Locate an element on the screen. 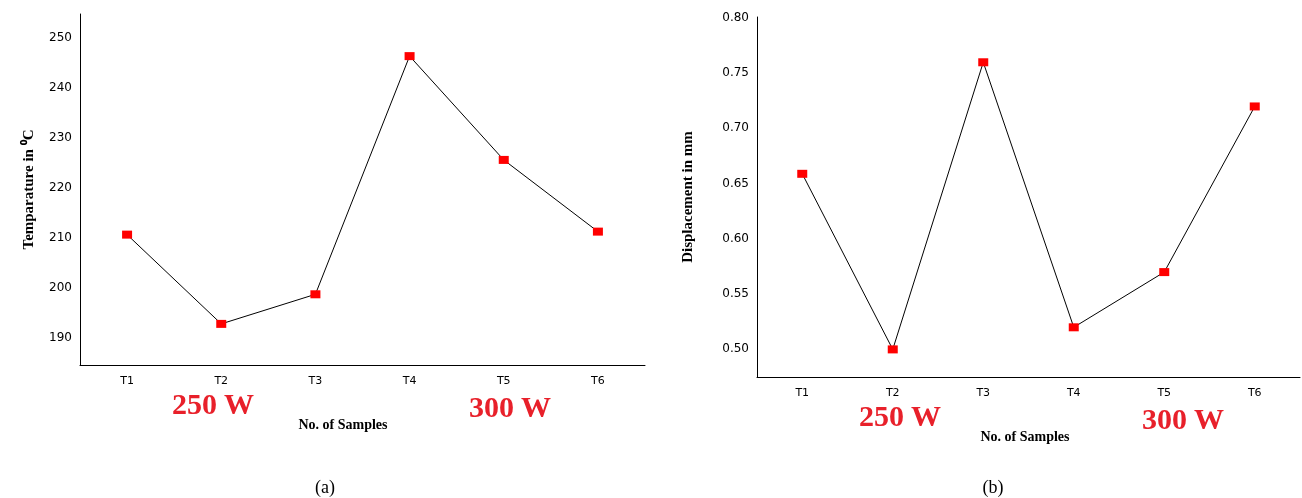 The height and width of the screenshot is (498, 1302). y-tick-label: 200 is located at coordinates (60, 287).